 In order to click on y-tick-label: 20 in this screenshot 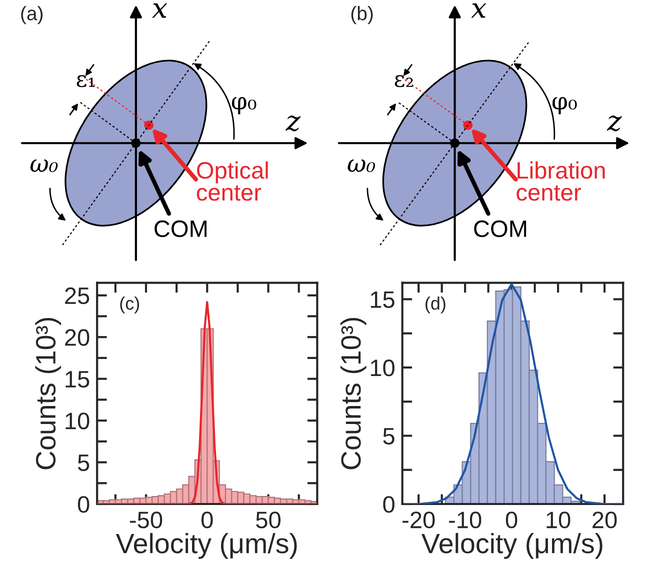, I will do `click(77, 337)`.